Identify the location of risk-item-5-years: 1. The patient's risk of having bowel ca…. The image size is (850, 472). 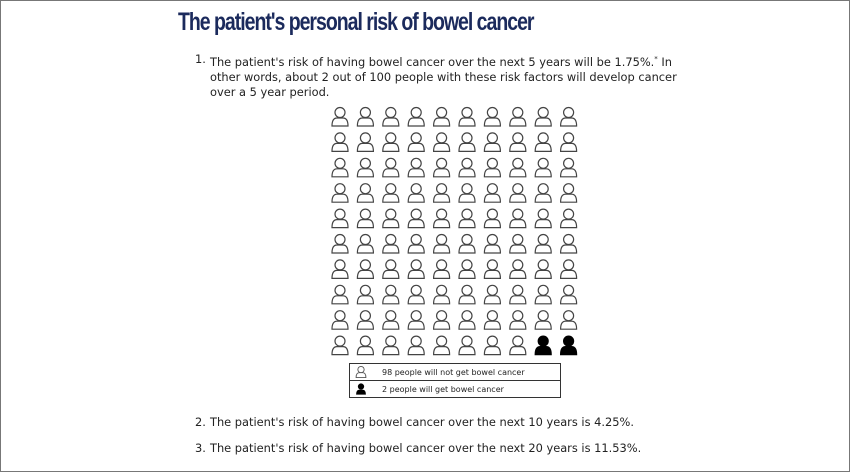
(436, 75).